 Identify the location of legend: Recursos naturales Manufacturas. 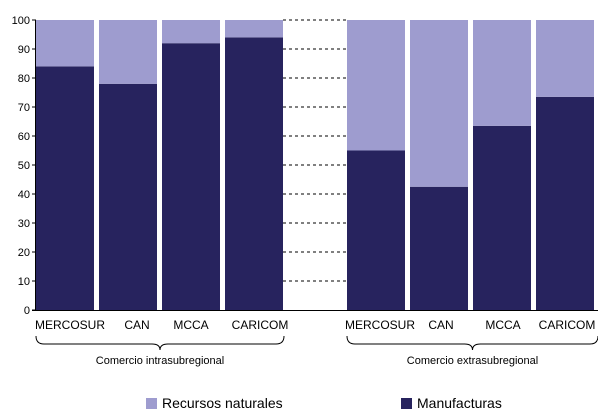
(324, 402).